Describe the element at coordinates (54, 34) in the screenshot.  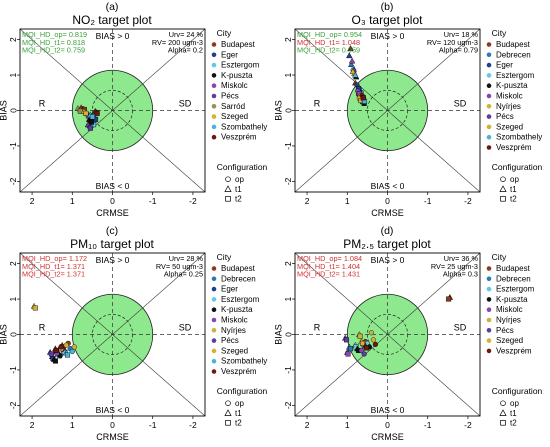
I see `mqi-value: MQI_HD_op= 0.819` at that location.